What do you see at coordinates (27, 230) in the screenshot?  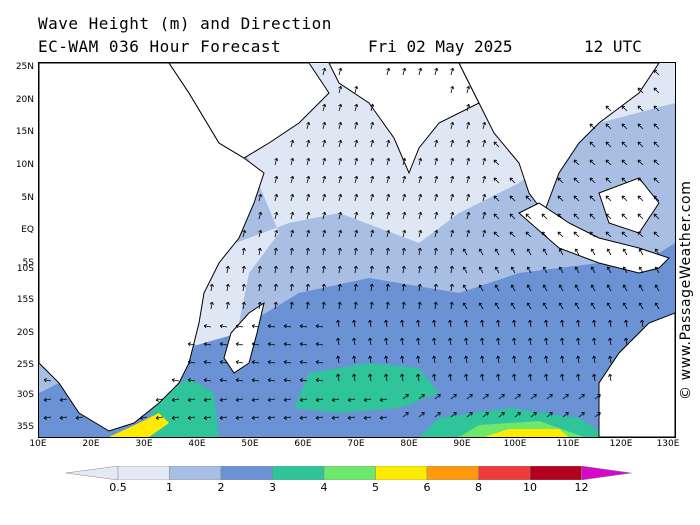 I see `lat-label-eq: EQ` at bounding box center [27, 230].